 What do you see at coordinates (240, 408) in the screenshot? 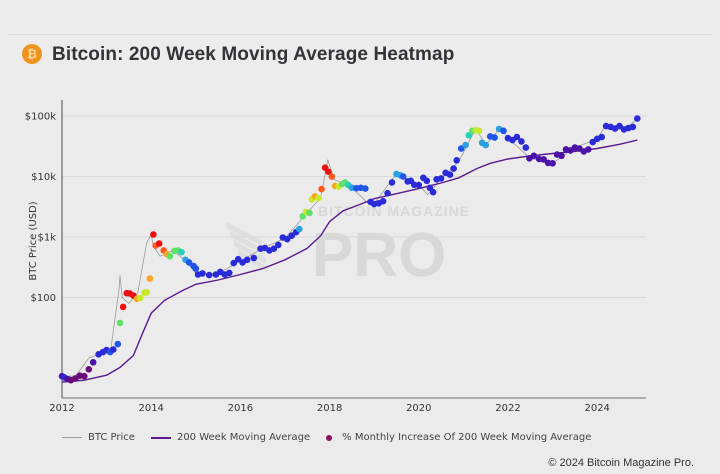
I see `x-tick-label: 2016` at bounding box center [240, 408].